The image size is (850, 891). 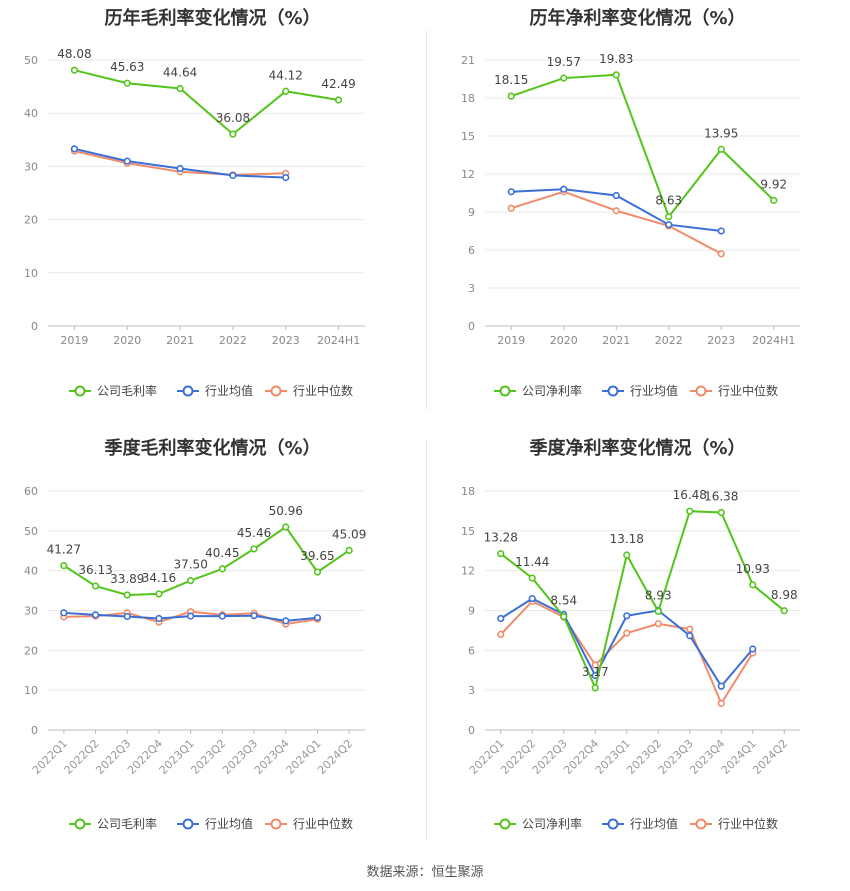 What do you see at coordinates (468, 571) in the screenshot?
I see `y-tick-label: 12` at bounding box center [468, 571].